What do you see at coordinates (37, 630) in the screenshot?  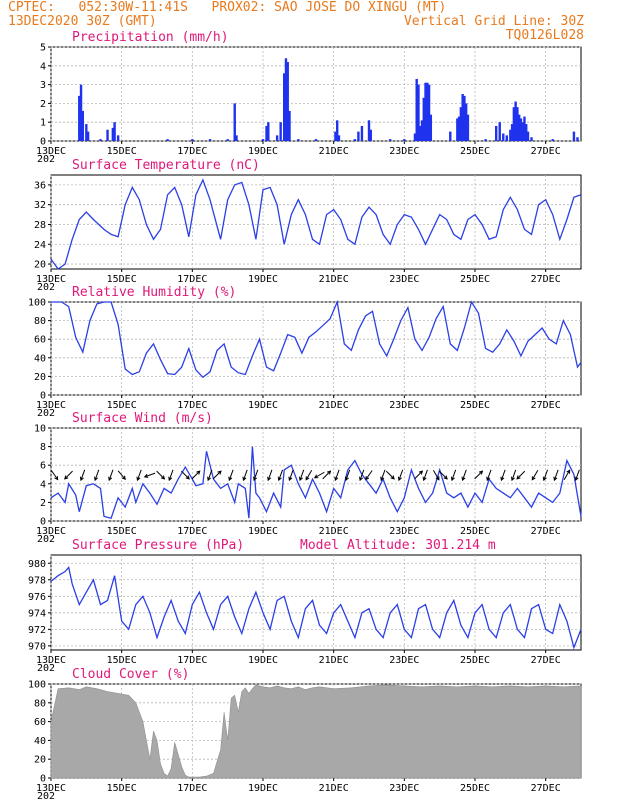 I see `y-tick-label: 972` at bounding box center [37, 630].